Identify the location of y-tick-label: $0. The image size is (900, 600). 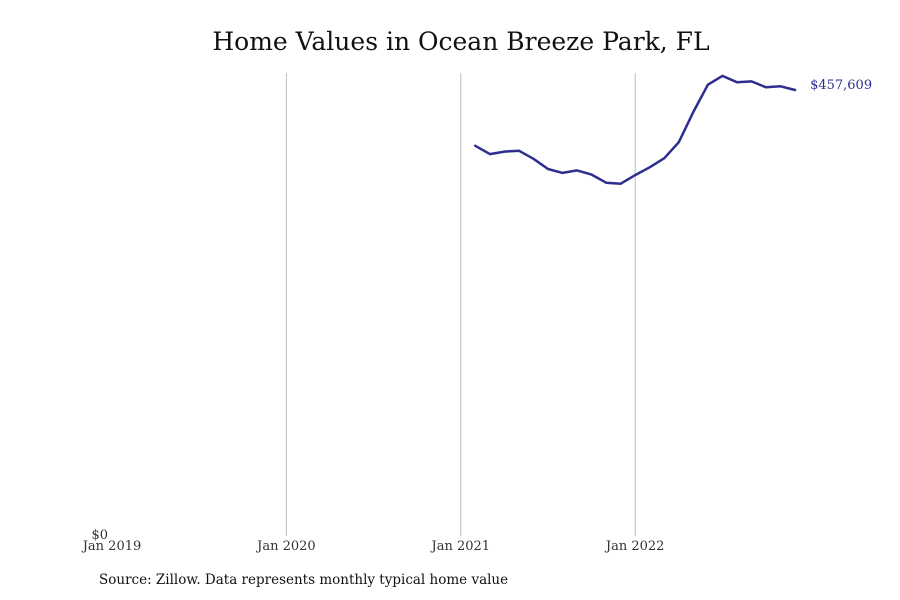
(99, 535).